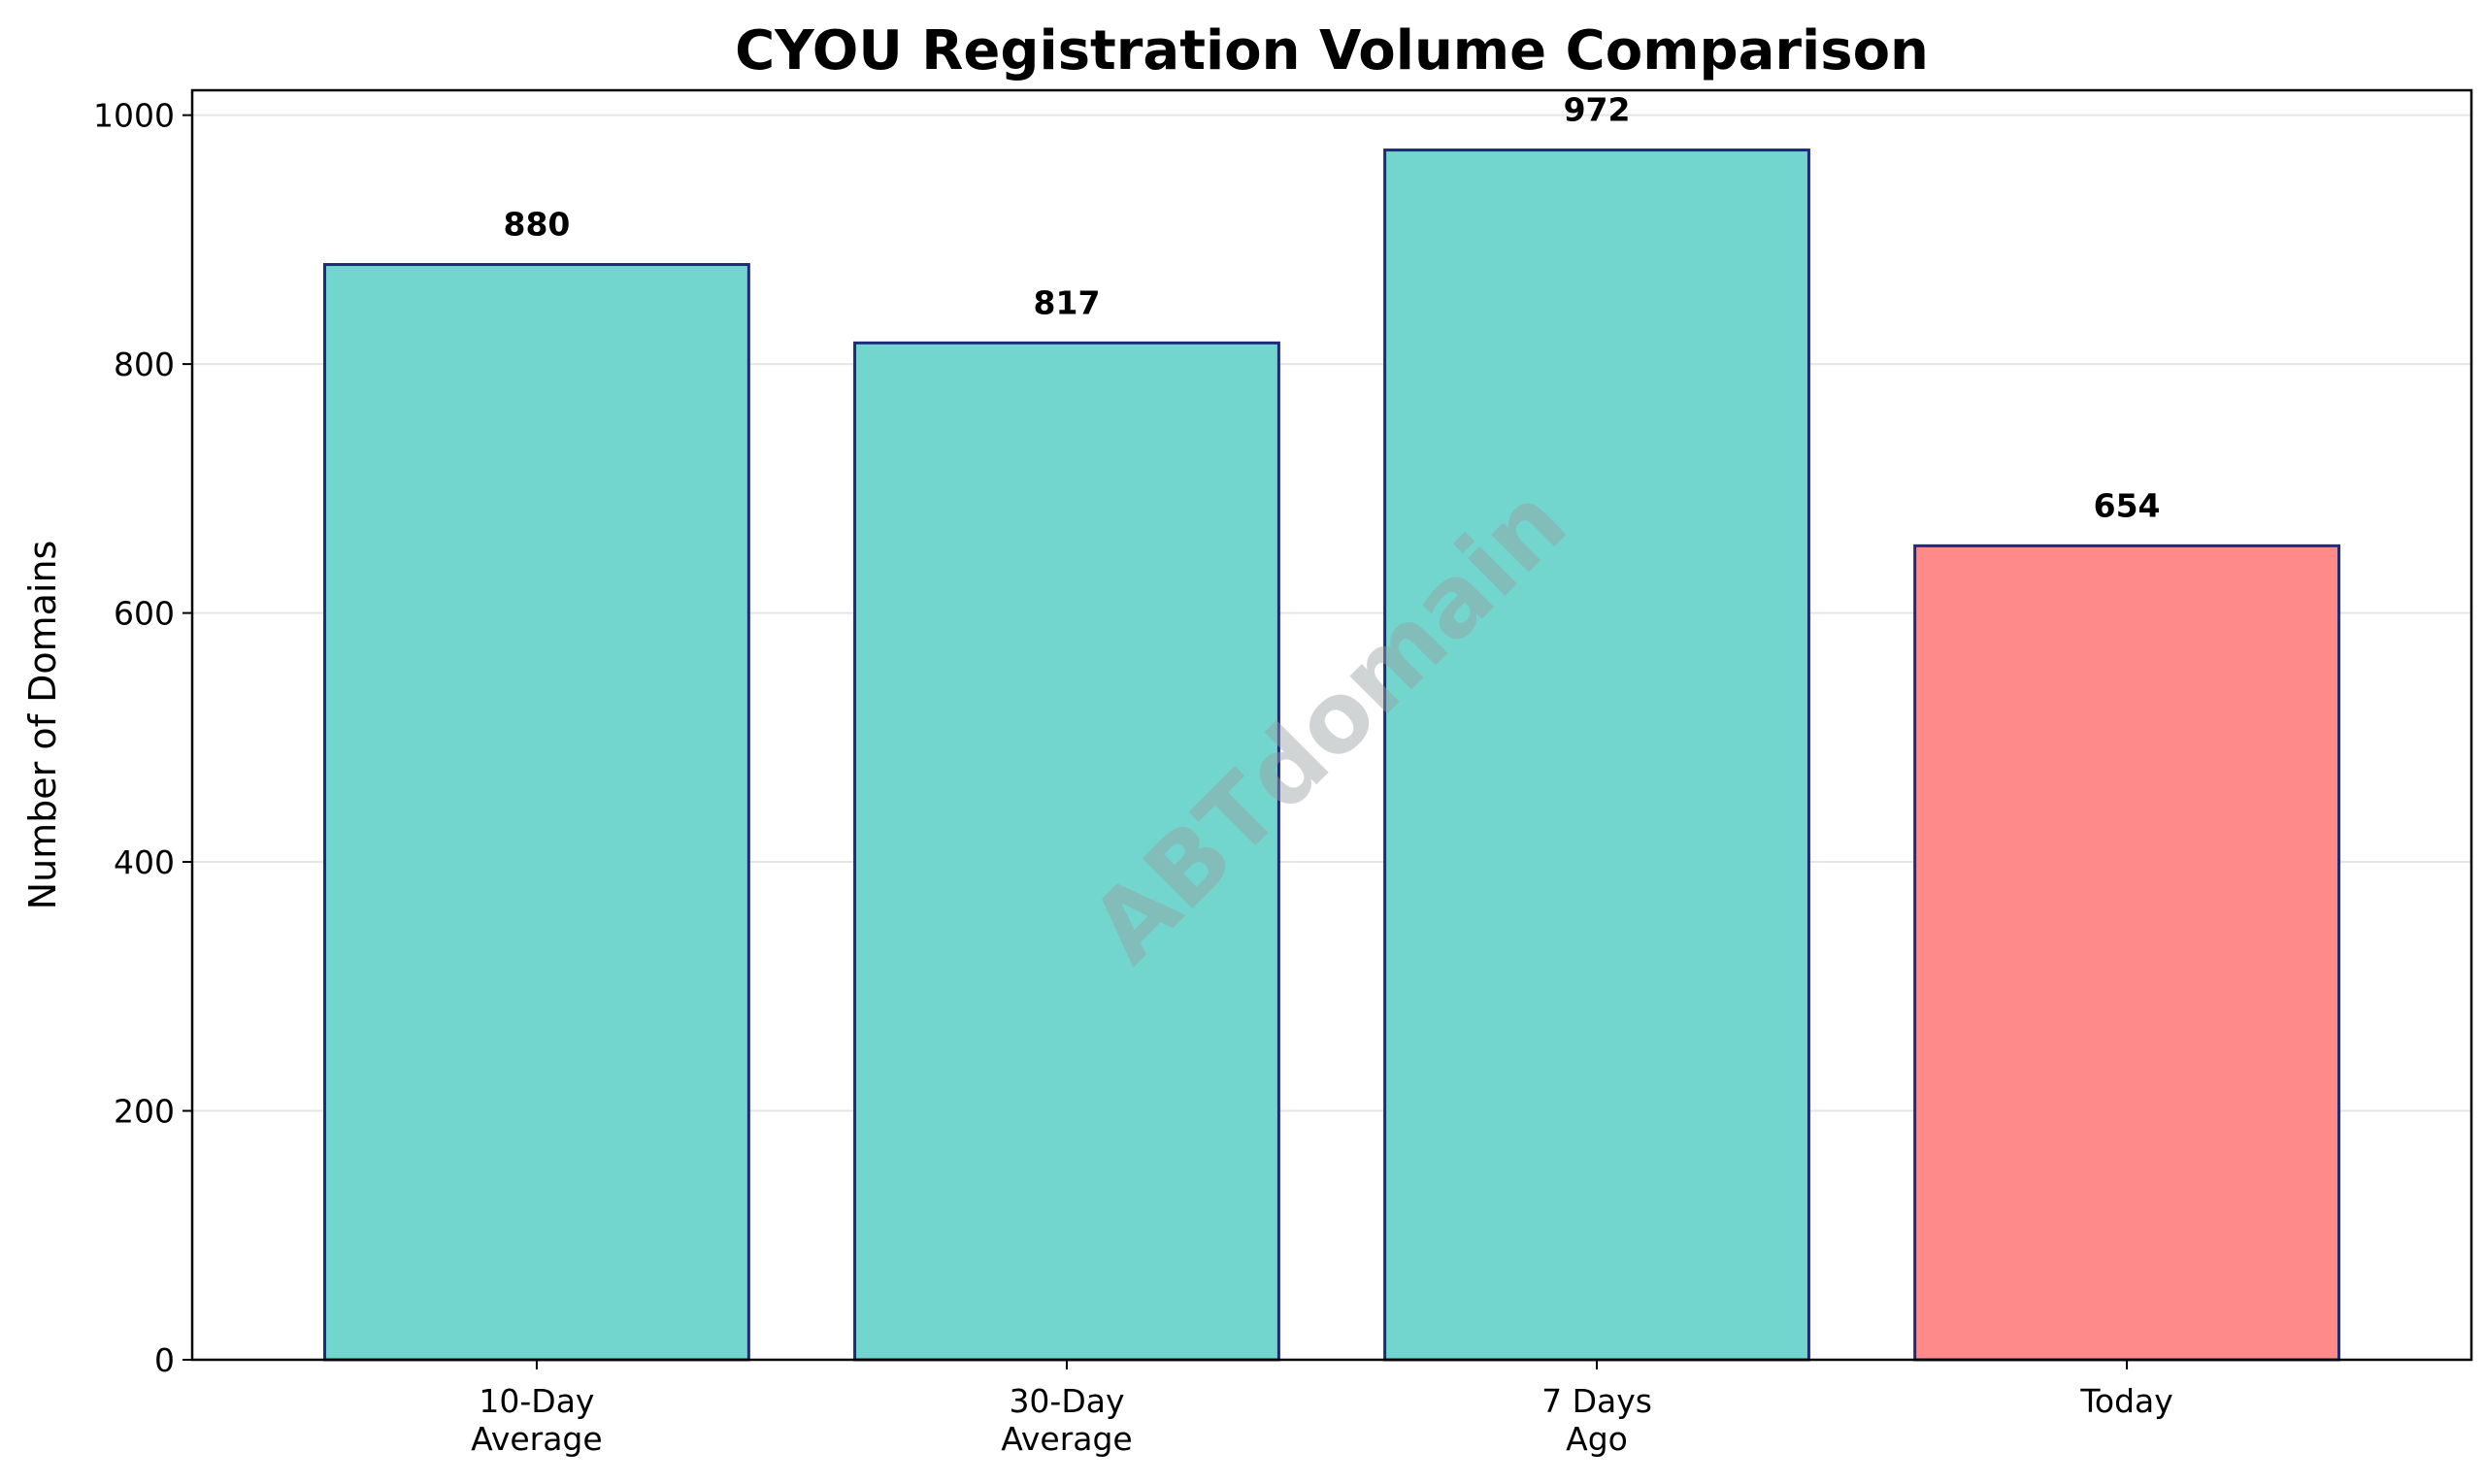 This screenshot has height=1484, width=2485. Describe the element at coordinates (1067, 1420) in the screenshot. I see `x-tick-label: 30-Day Average` at that location.